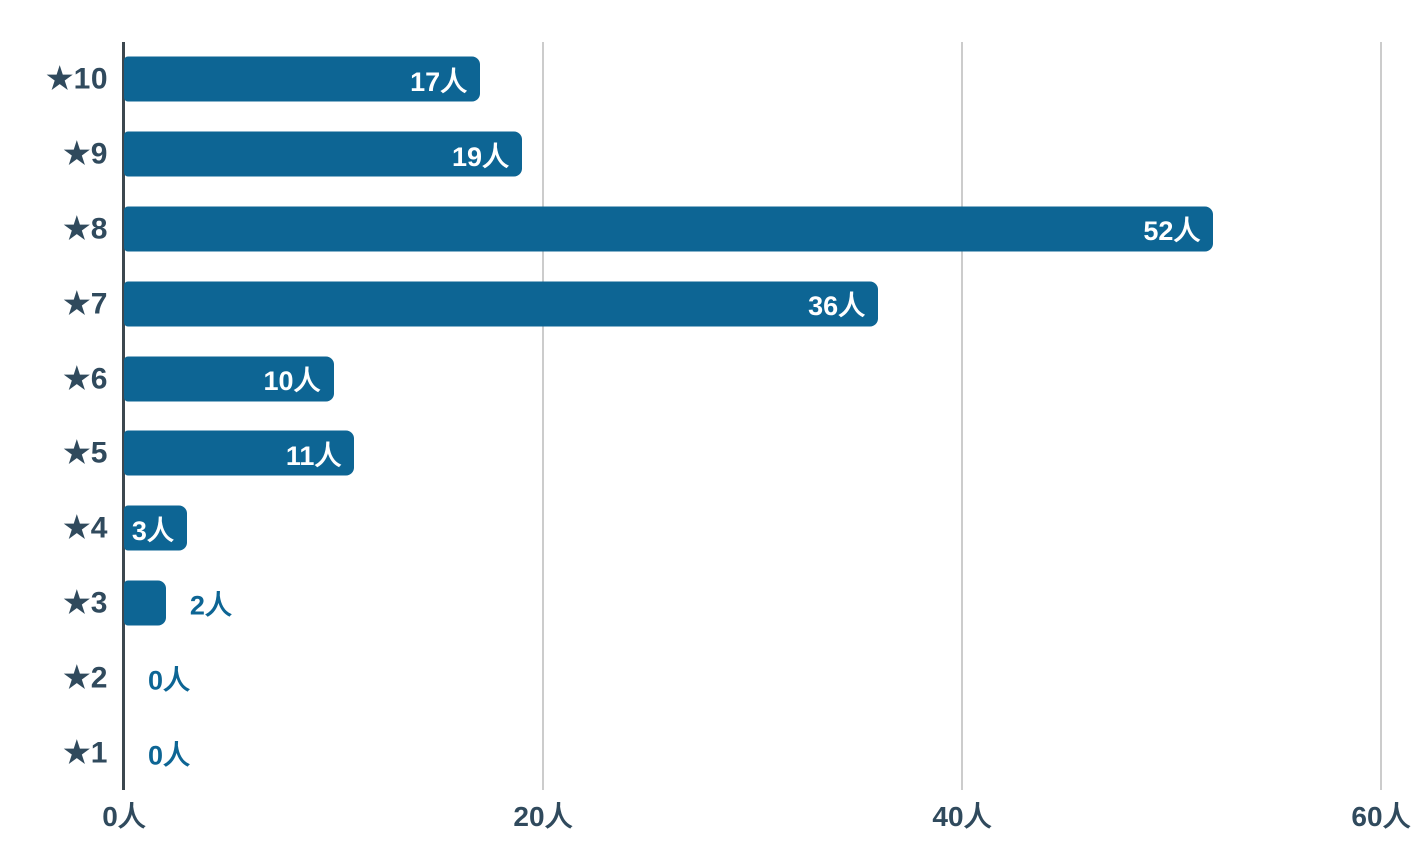  I want to click on category-label: ★4, so click(85, 528).